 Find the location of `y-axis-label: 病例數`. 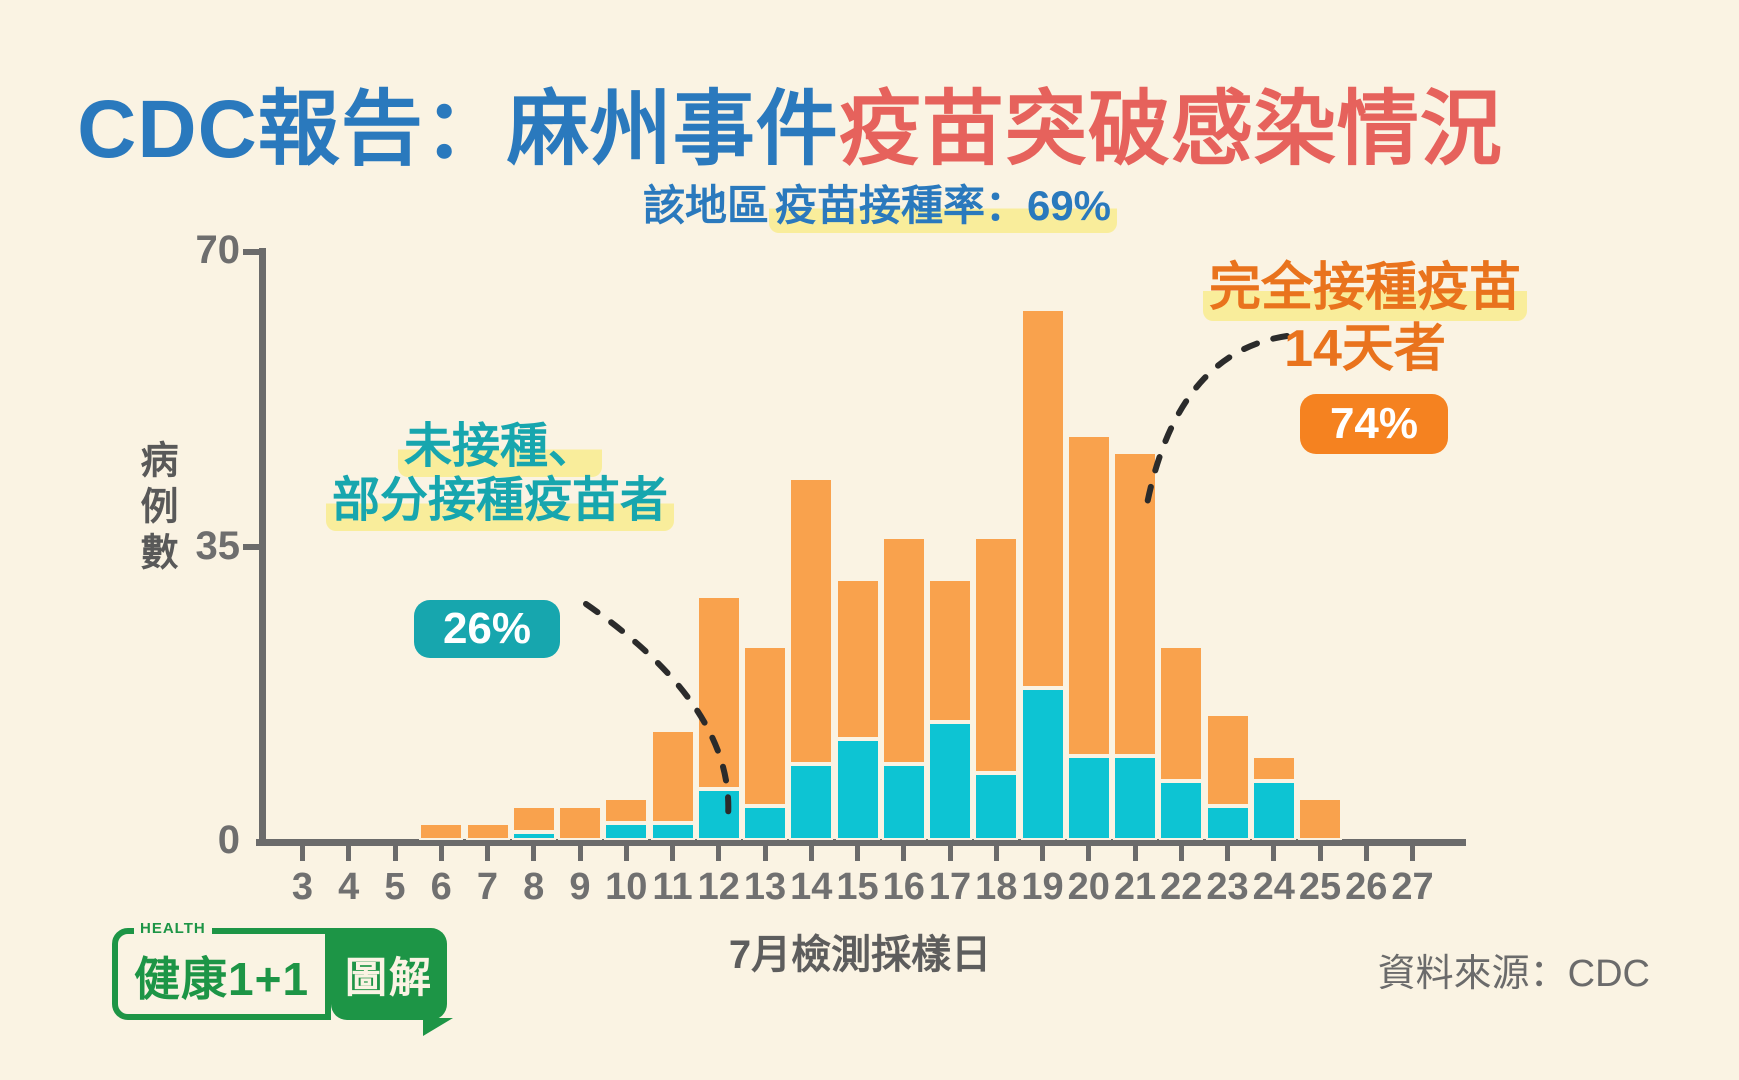

y-axis-label: 病例數 is located at coordinates (155, 509).